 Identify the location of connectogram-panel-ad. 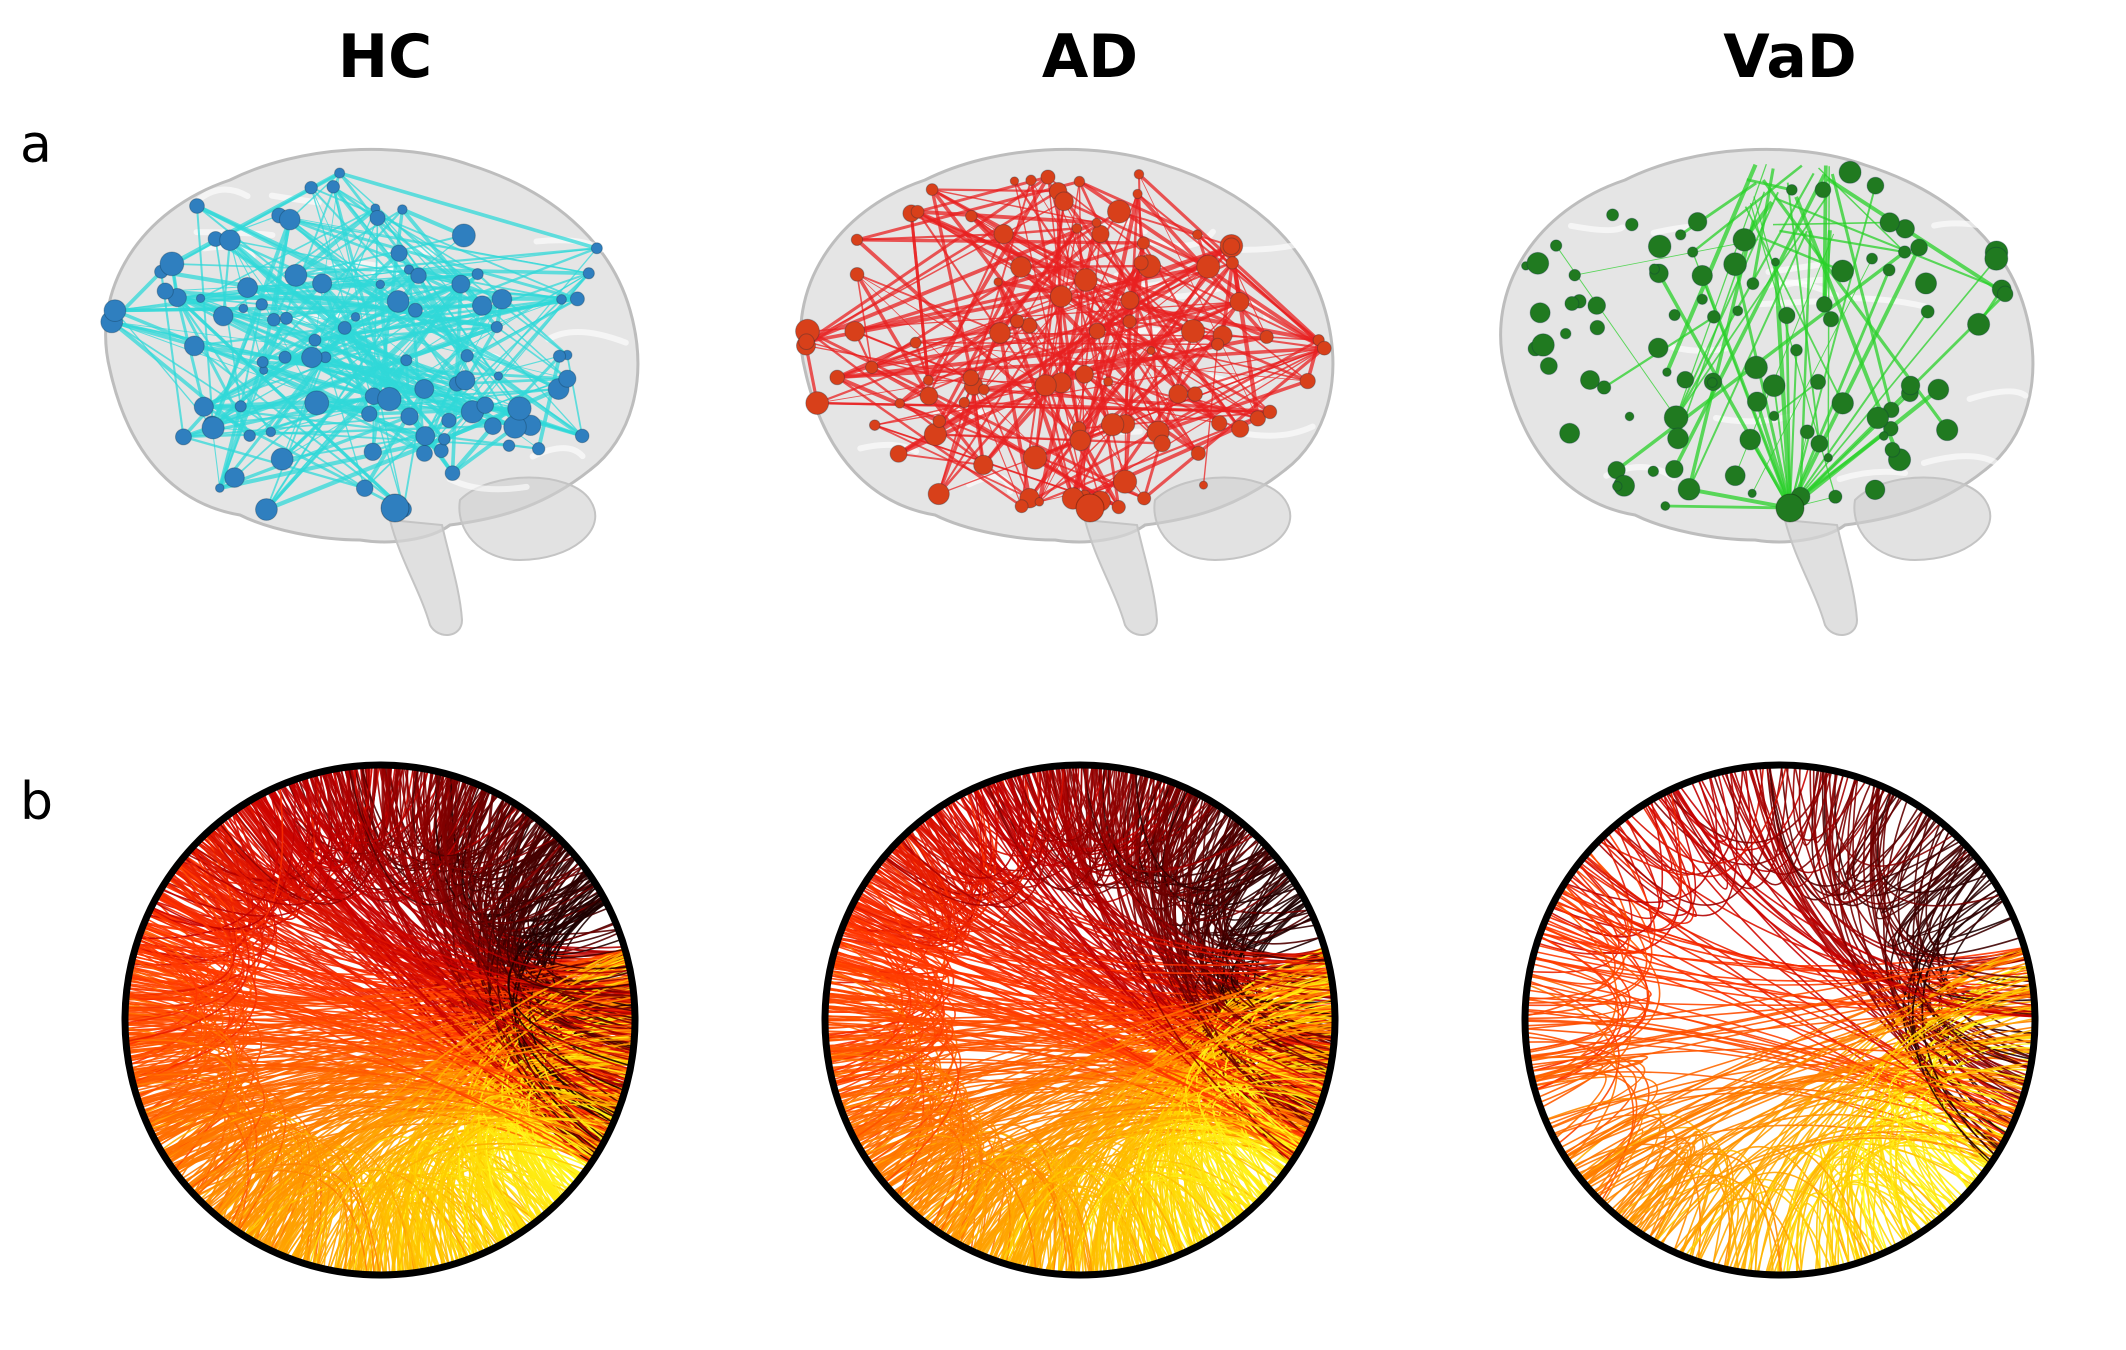
(1080, 1020).